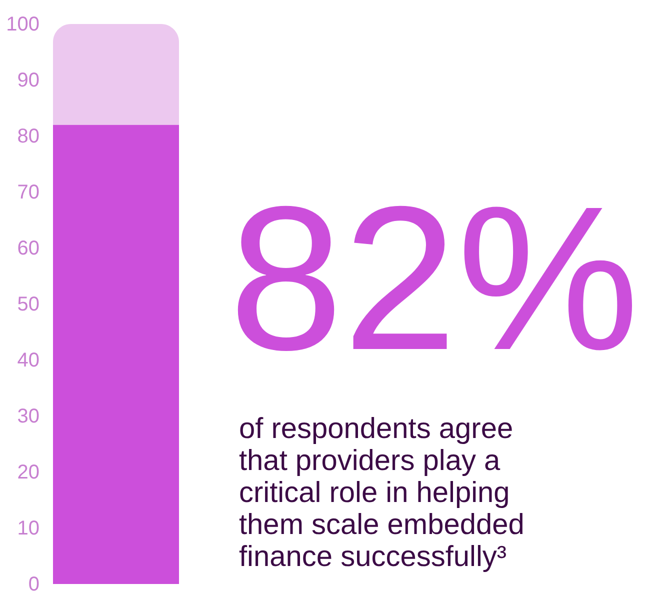 Image resolution: width=653 pixels, height=605 pixels. What do you see at coordinates (28, 81) in the screenshot?
I see `y-tick-label: 90` at bounding box center [28, 81].